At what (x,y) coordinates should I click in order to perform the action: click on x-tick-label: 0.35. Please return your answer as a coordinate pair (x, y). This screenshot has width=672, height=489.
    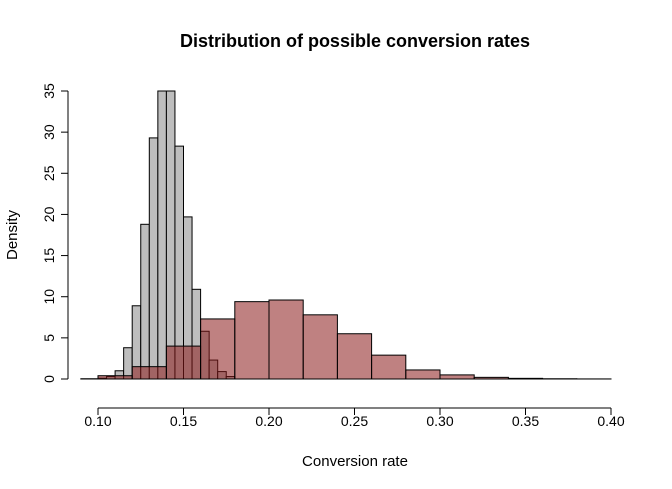
    Looking at the image, I should click on (525, 421).